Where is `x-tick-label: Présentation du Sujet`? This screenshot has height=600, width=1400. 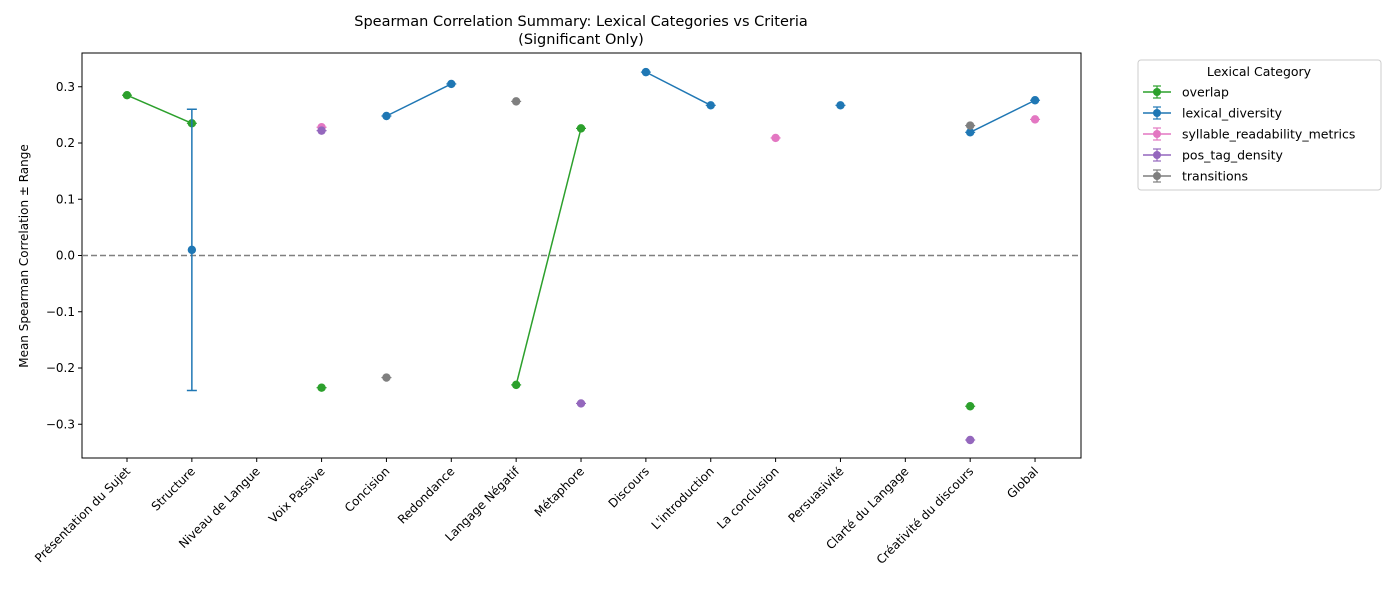
x-tick-label: Présentation du Sujet is located at coordinates (82, 514).